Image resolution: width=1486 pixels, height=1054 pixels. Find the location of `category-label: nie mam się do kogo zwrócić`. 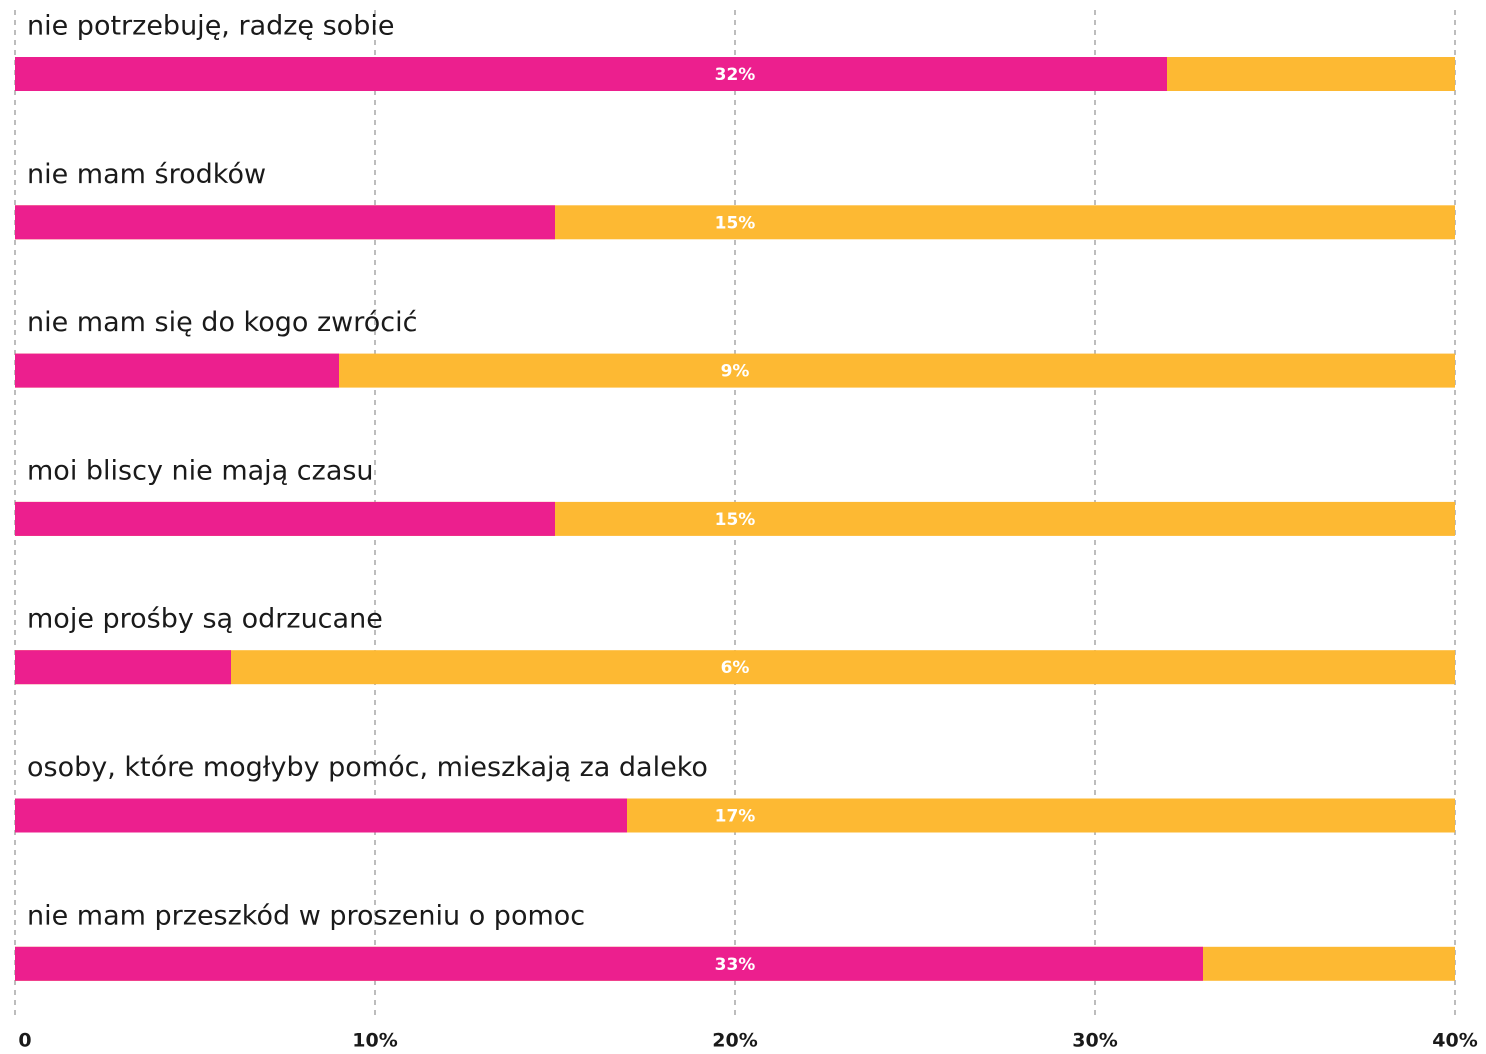

category-label: nie mam się do kogo zwrócić is located at coordinates (222, 322).